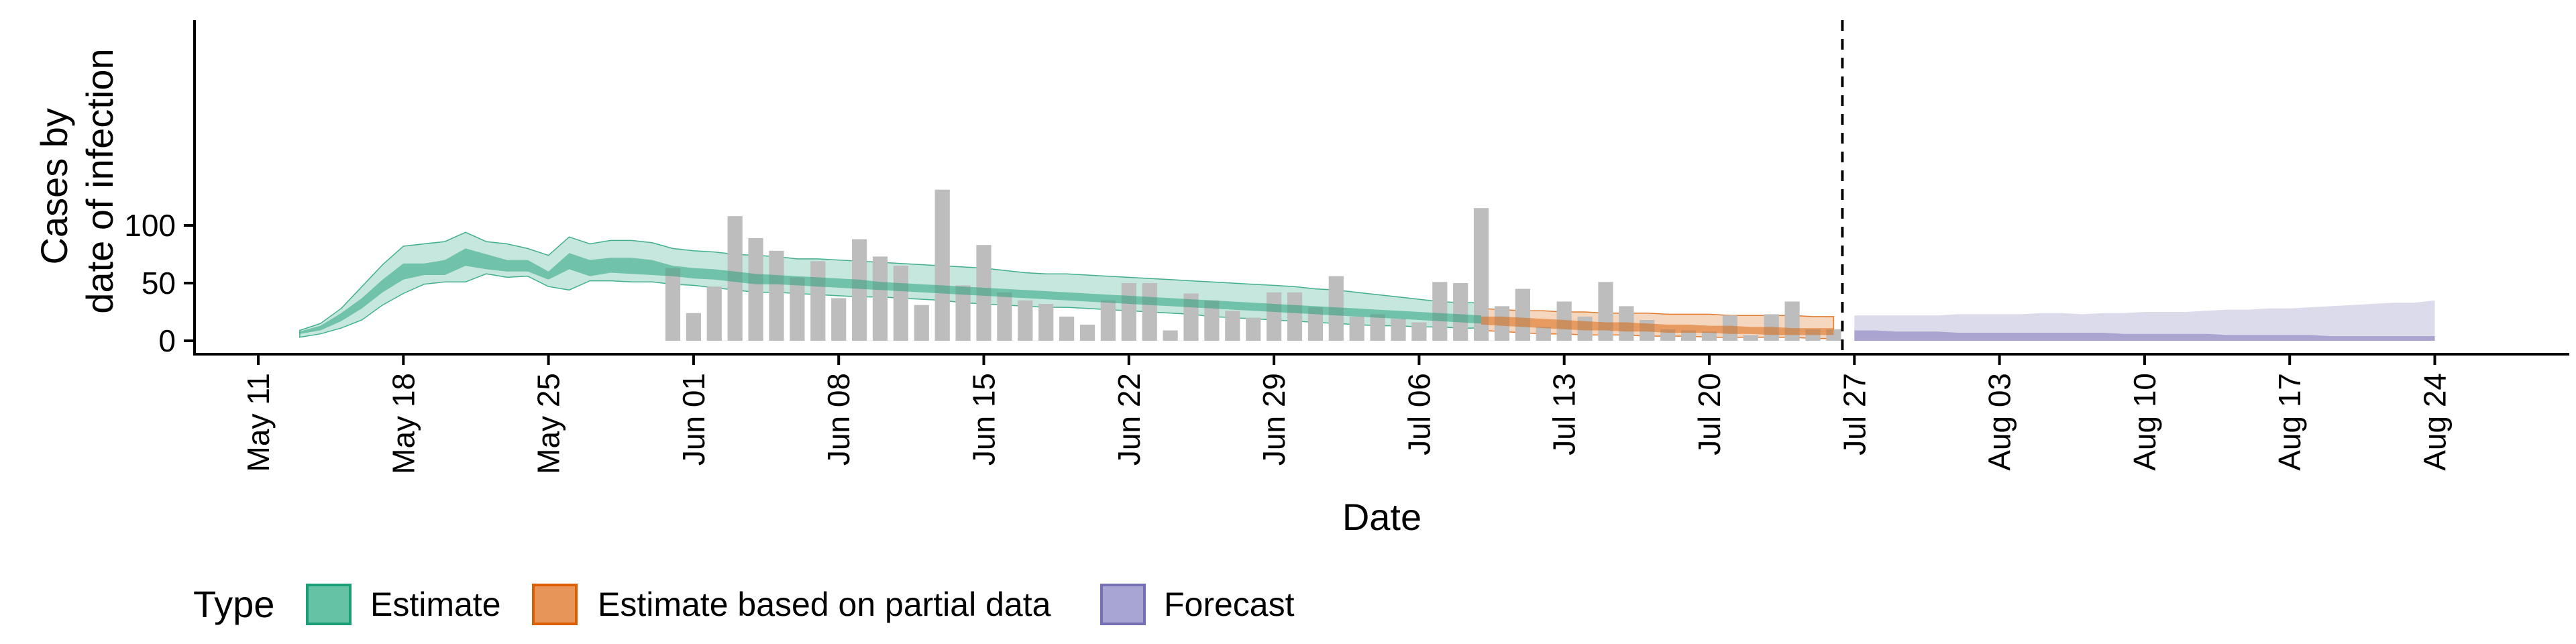 This screenshot has height=644, width=2576. What do you see at coordinates (1229, 604) in the screenshot?
I see `legend-label-forecast: Forecast` at bounding box center [1229, 604].